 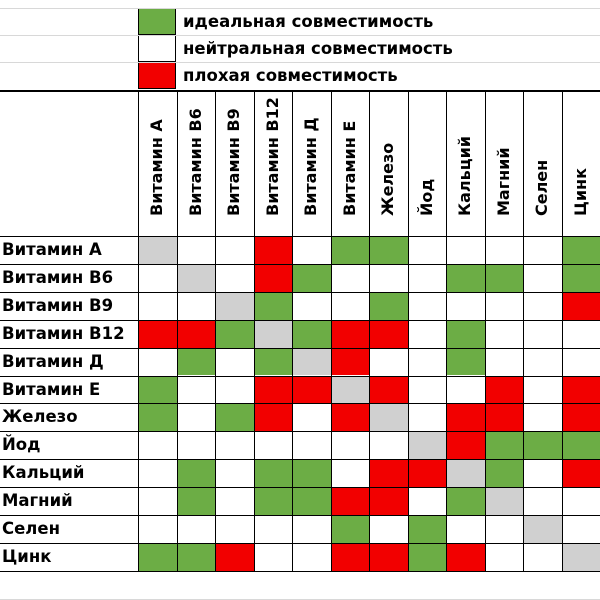 What do you see at coordinates (27, 556) in the screenshot?
I see `row-label: Цинк` at bounding box center [27, 556].